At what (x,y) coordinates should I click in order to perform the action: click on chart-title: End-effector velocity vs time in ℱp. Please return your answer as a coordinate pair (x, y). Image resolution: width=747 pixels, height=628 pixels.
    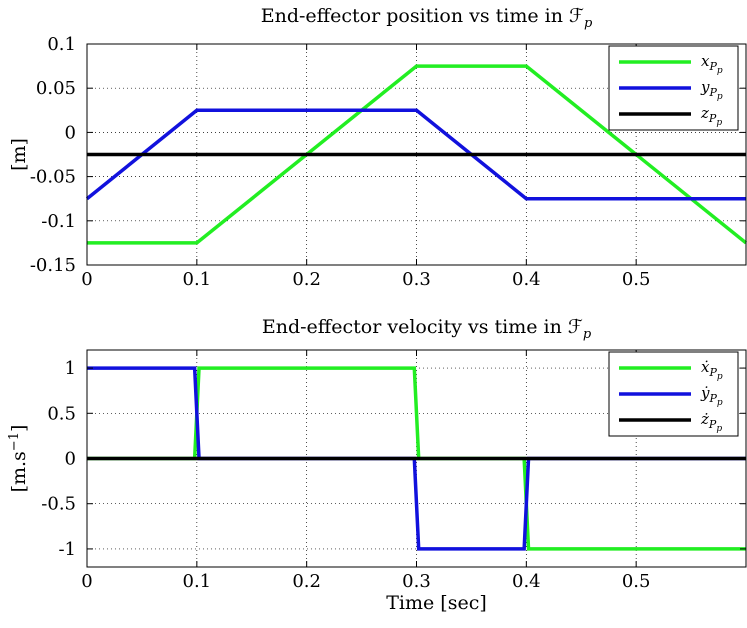
    Looking at the image, I should click on (427, 329).